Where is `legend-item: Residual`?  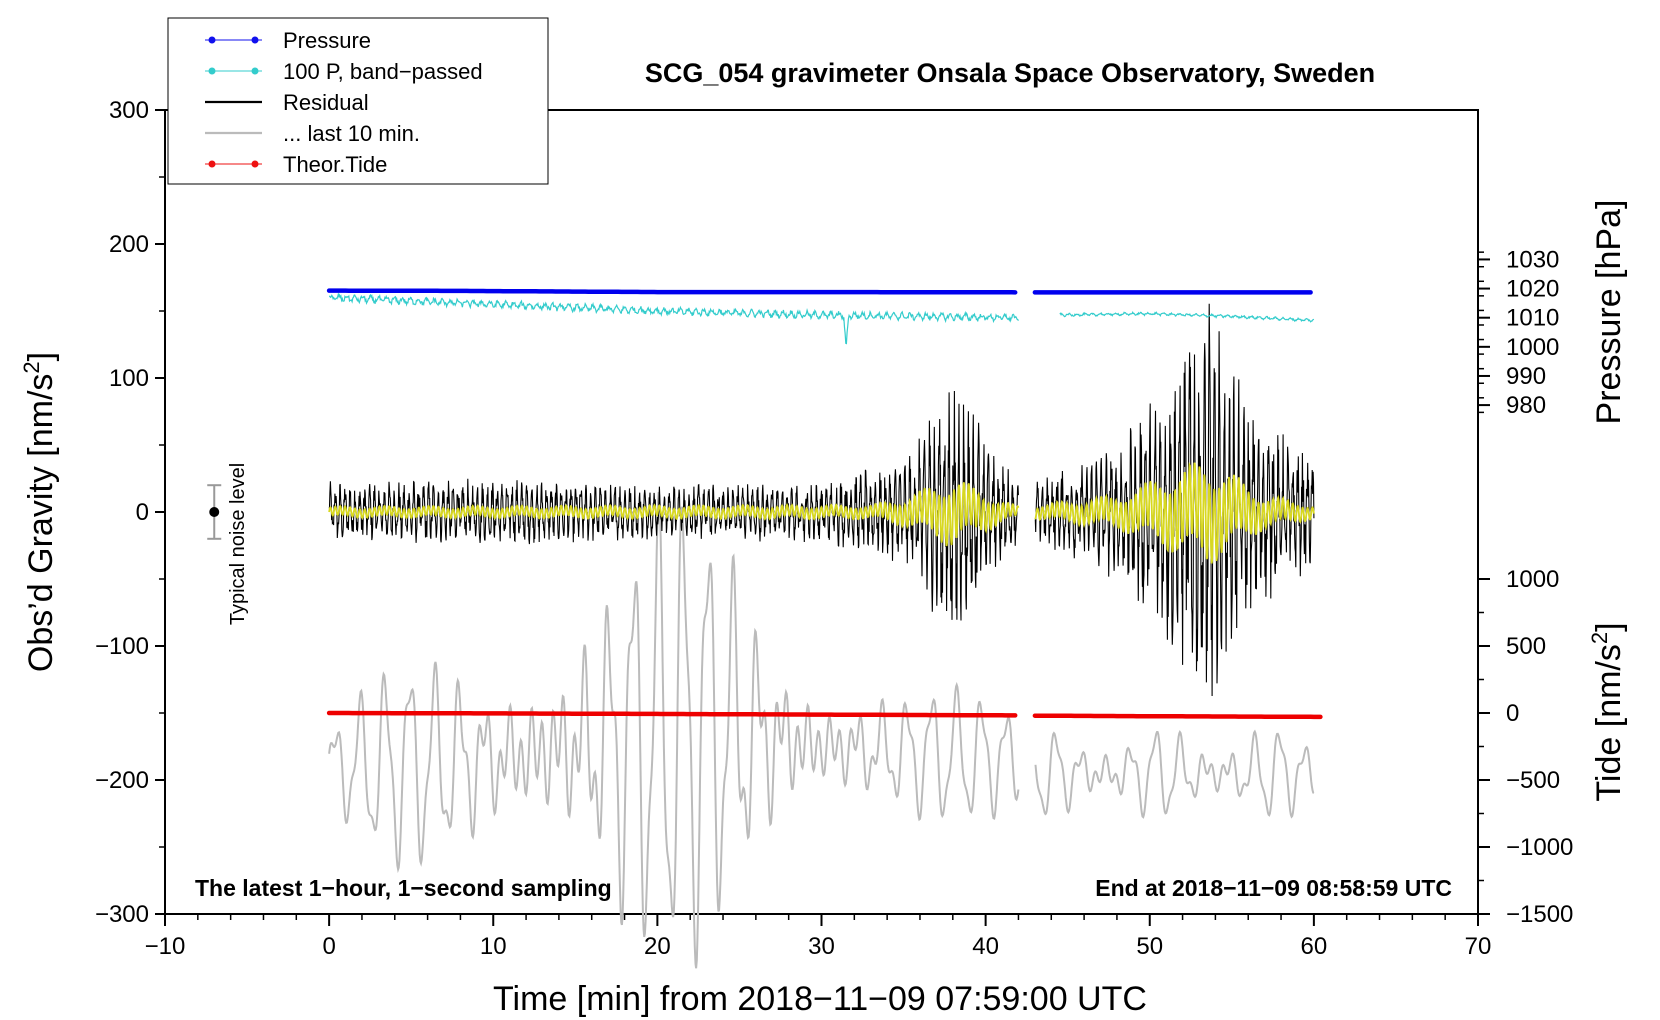 legend-item: Residual is located at coordinates (287, 102).